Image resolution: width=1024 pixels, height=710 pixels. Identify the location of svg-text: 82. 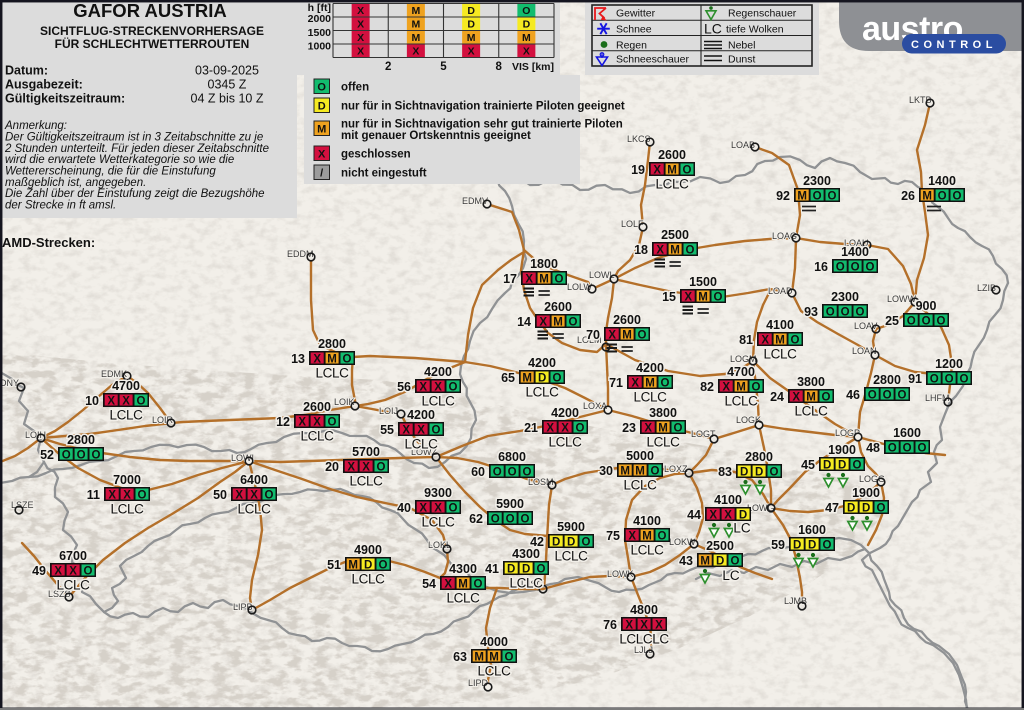
(707, 387).